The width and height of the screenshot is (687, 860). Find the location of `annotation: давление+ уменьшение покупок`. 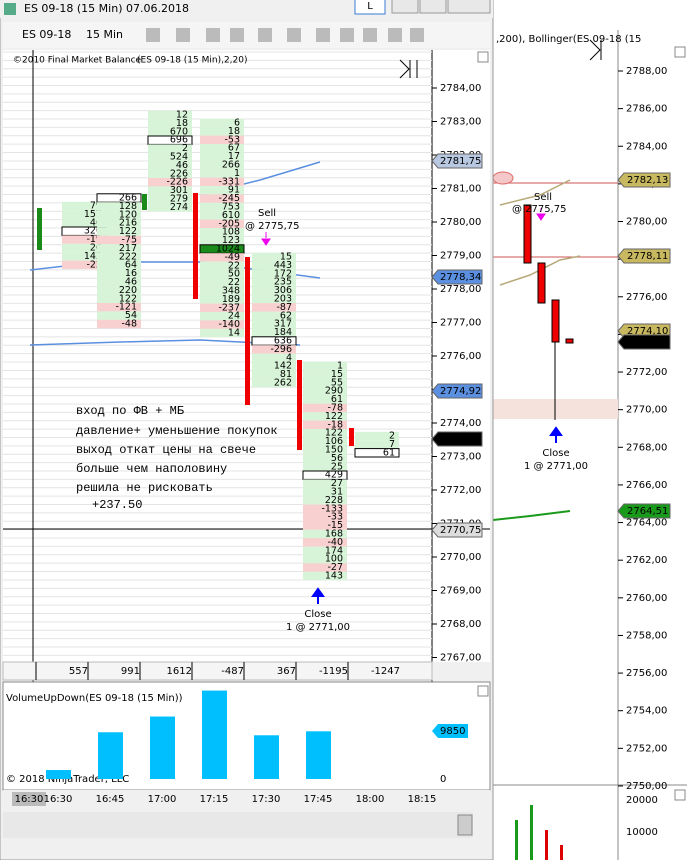

annotation: давление+ уменьшение покупок is located at coordinates (177, 431).